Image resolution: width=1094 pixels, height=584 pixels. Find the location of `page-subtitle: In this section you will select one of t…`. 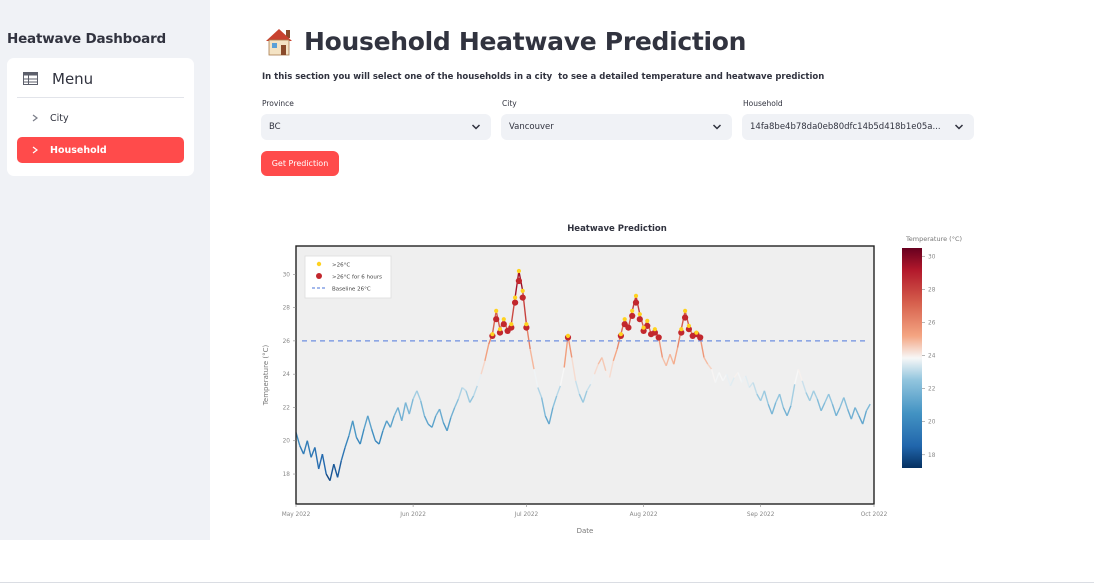

page-subtitle: In this section you will select one of t… is located at coordinates (543, 77).